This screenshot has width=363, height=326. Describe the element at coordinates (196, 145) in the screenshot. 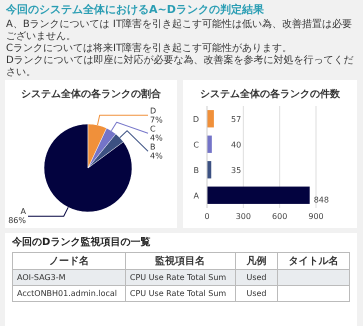

I see `y-tick-label: C` at that location.